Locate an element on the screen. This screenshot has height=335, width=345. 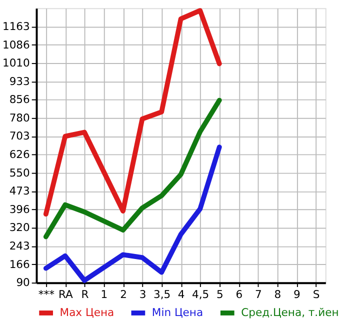
y-tick-label: 933 is located at coordinates (19, 81).